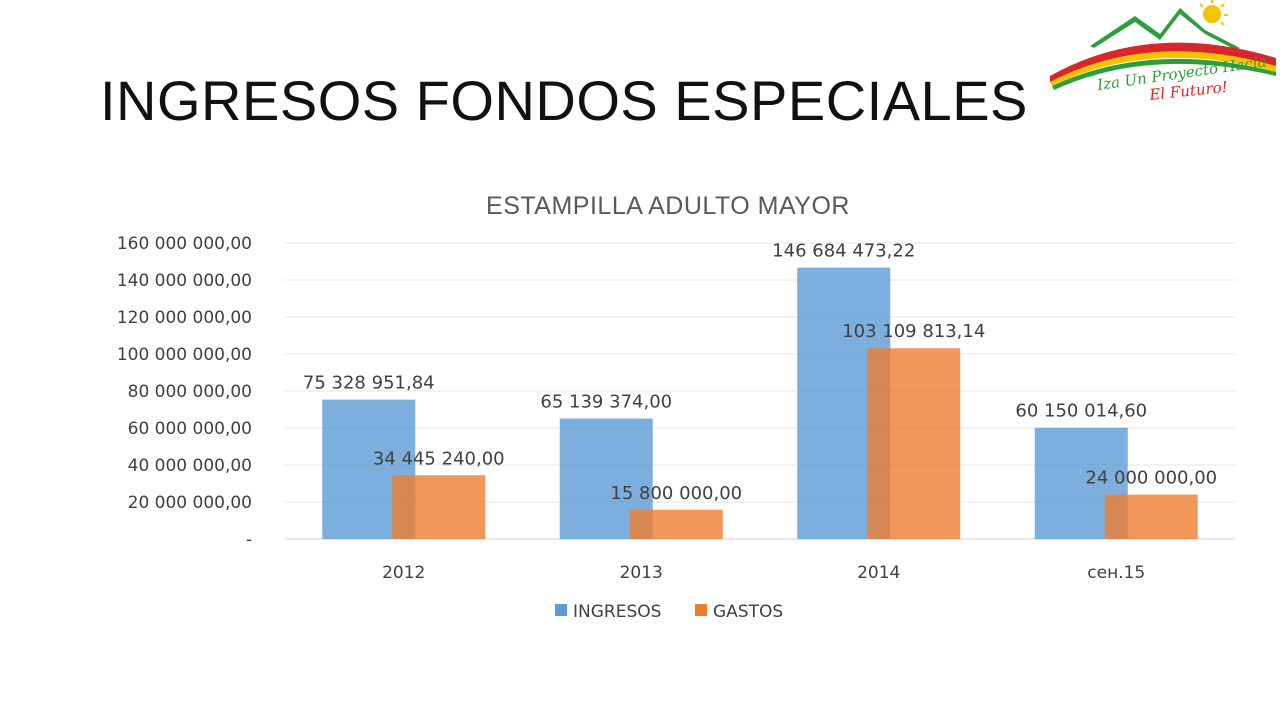  What do you see at coordinates (763, 573) in the screenshot?
I see `x-axis-ticks: 2012 2013 2014 сен.15` at bounding box center [763, 573].